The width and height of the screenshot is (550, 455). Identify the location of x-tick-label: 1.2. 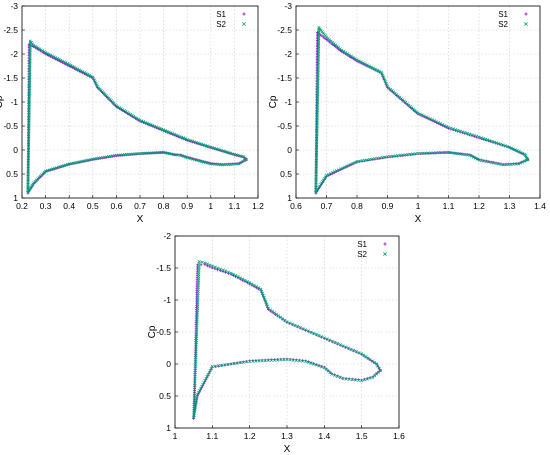
(479, 206).